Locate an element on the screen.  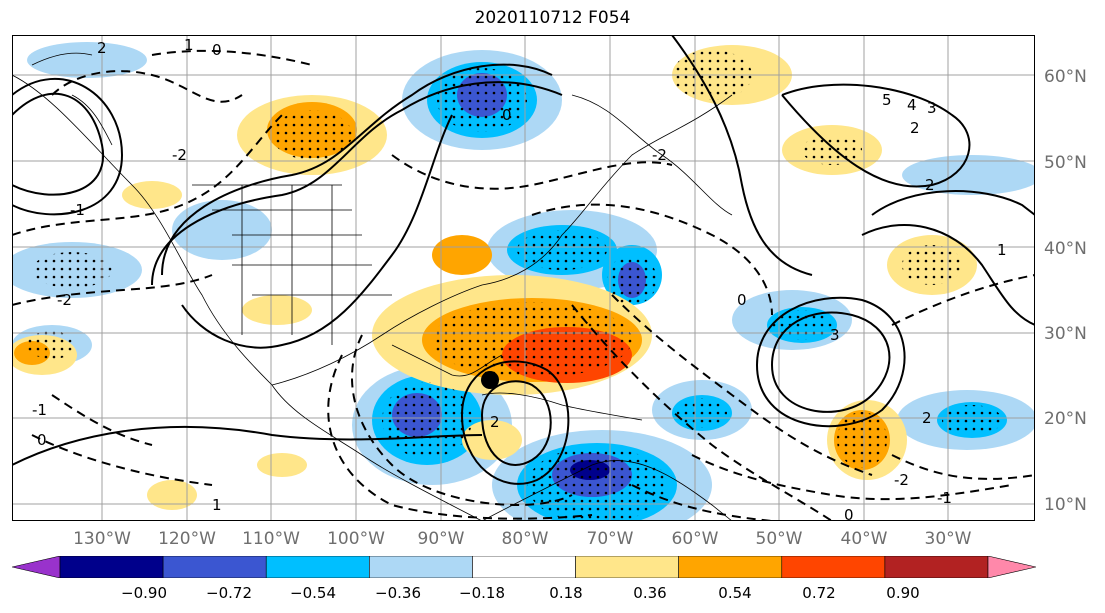
lon-label: 120°W is located at coordinates (187, 539).